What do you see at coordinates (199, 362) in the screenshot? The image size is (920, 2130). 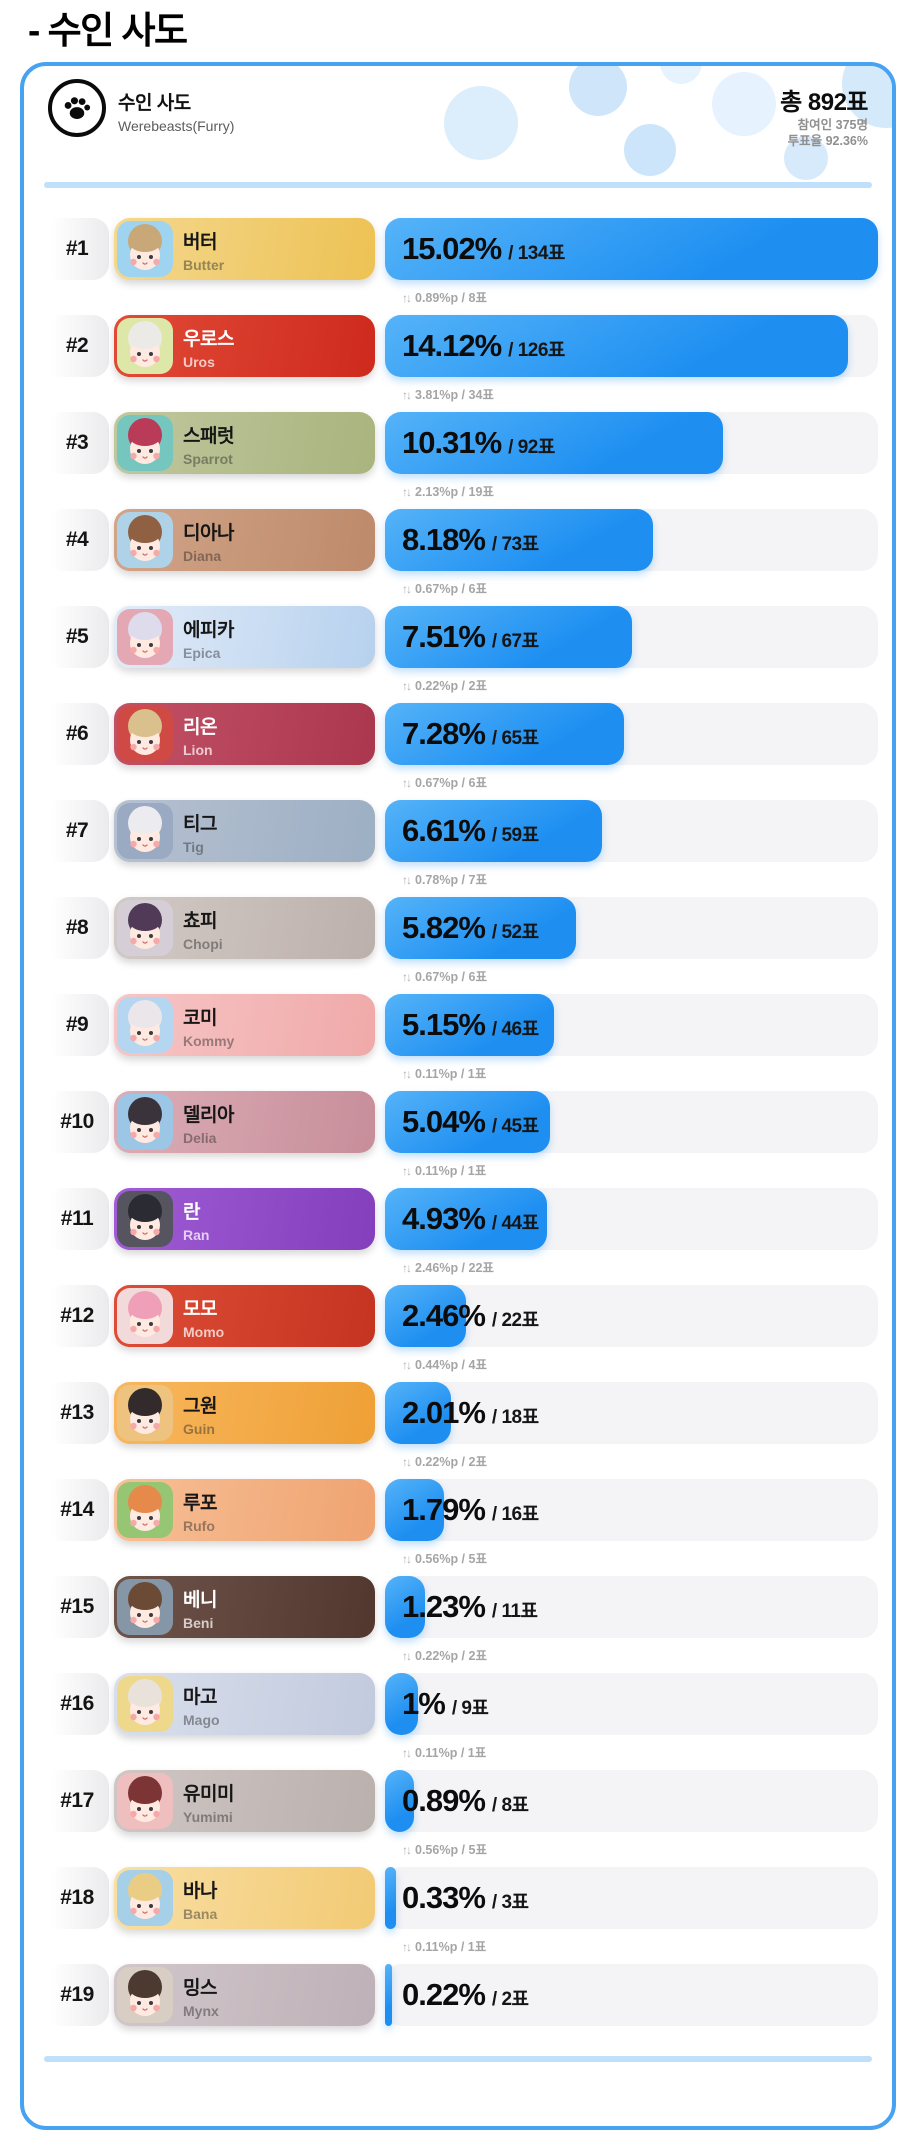 I see `character-name-en: Uros` at bounding box center [199, 362].